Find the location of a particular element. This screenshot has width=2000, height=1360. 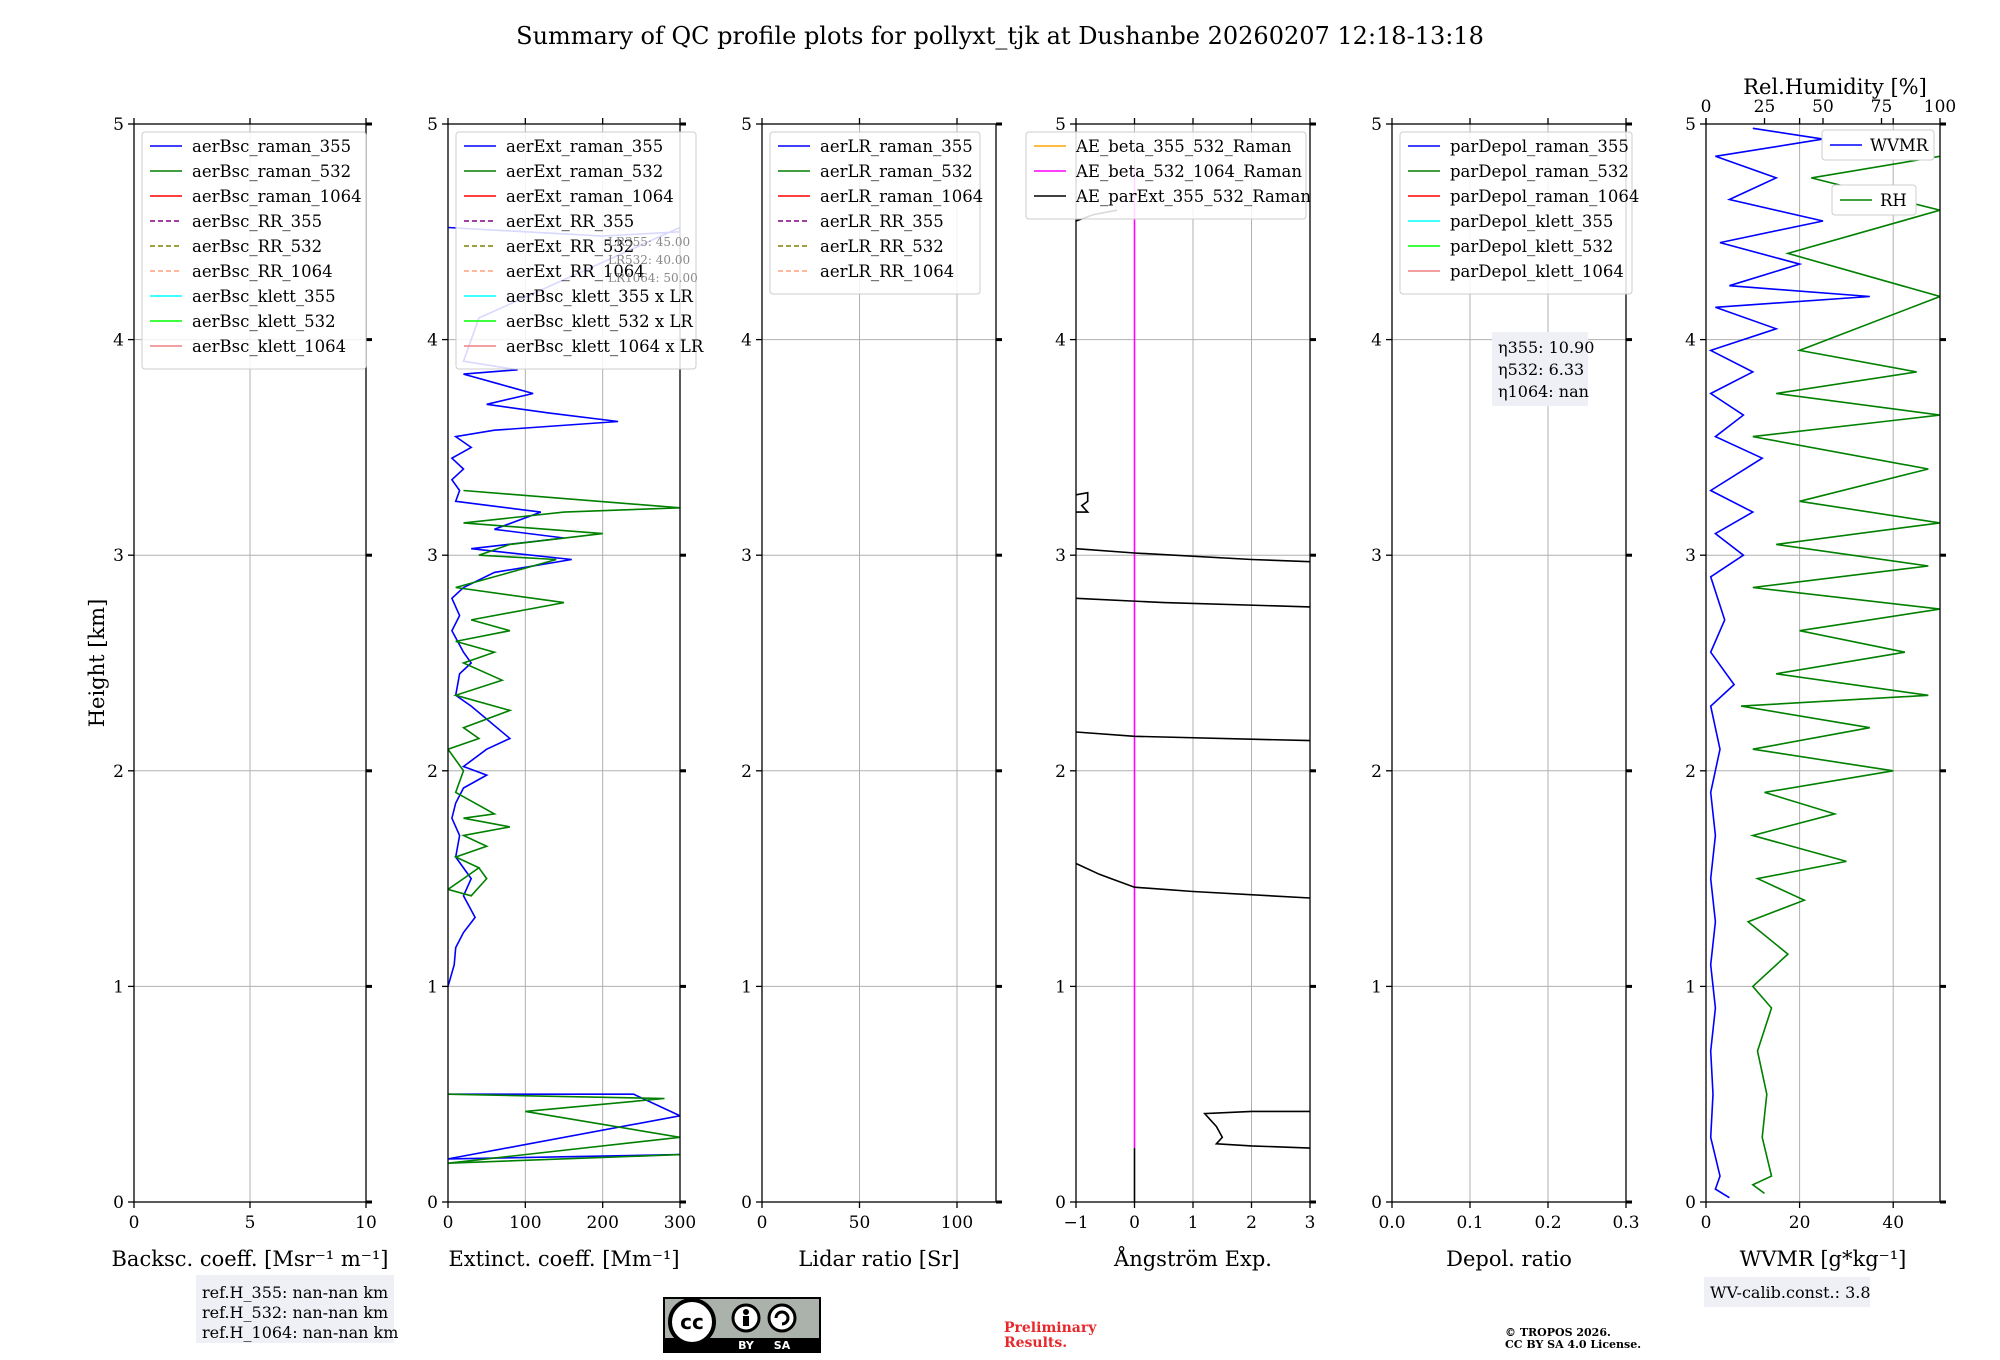

legend-label: AE_beta_355_532_Raman is located at coordinates (1183, 146).